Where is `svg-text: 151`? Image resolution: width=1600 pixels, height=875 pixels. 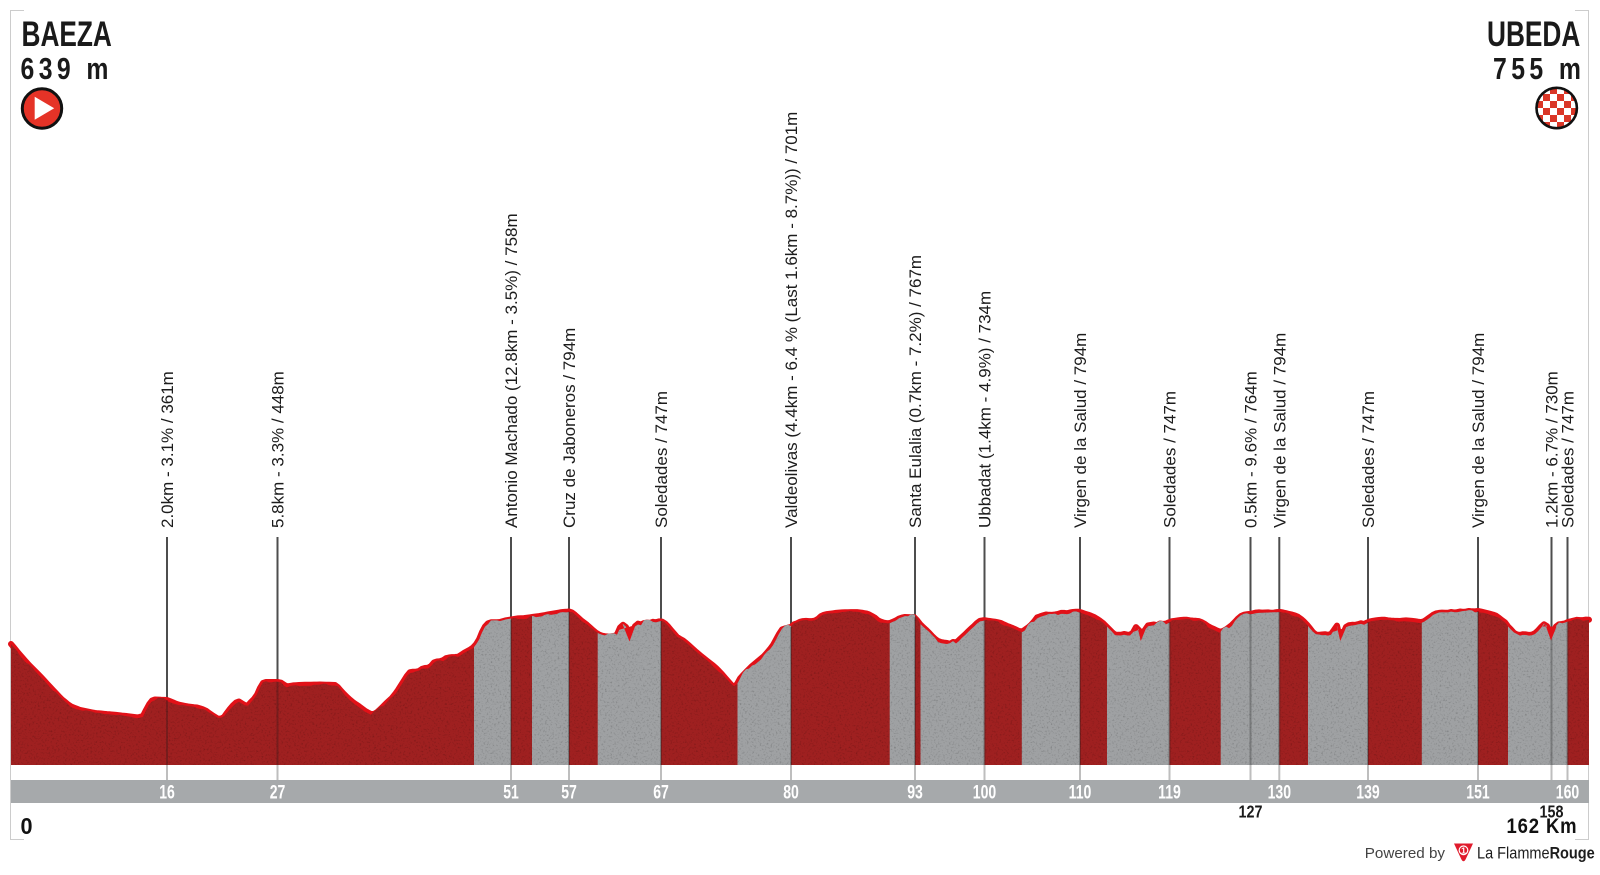 svg-text: 151 is located at coordinates (1477, 792).